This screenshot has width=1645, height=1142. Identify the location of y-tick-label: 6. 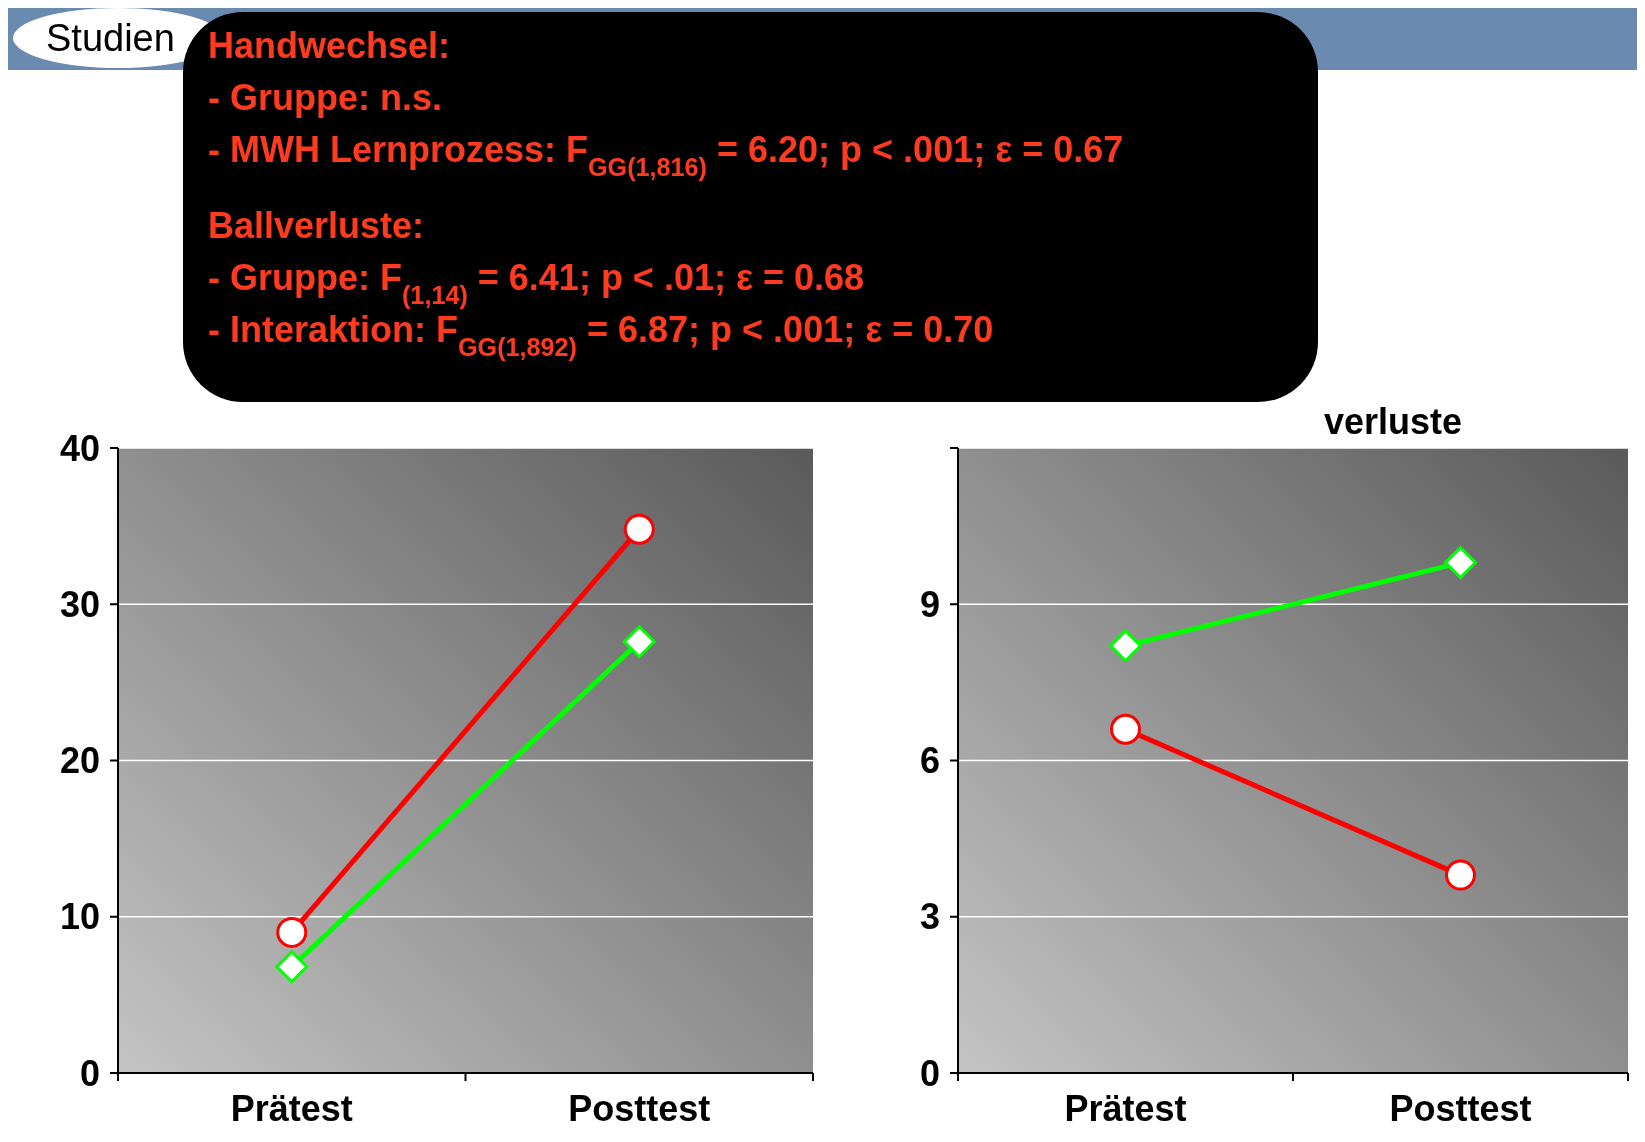
(929, 761).